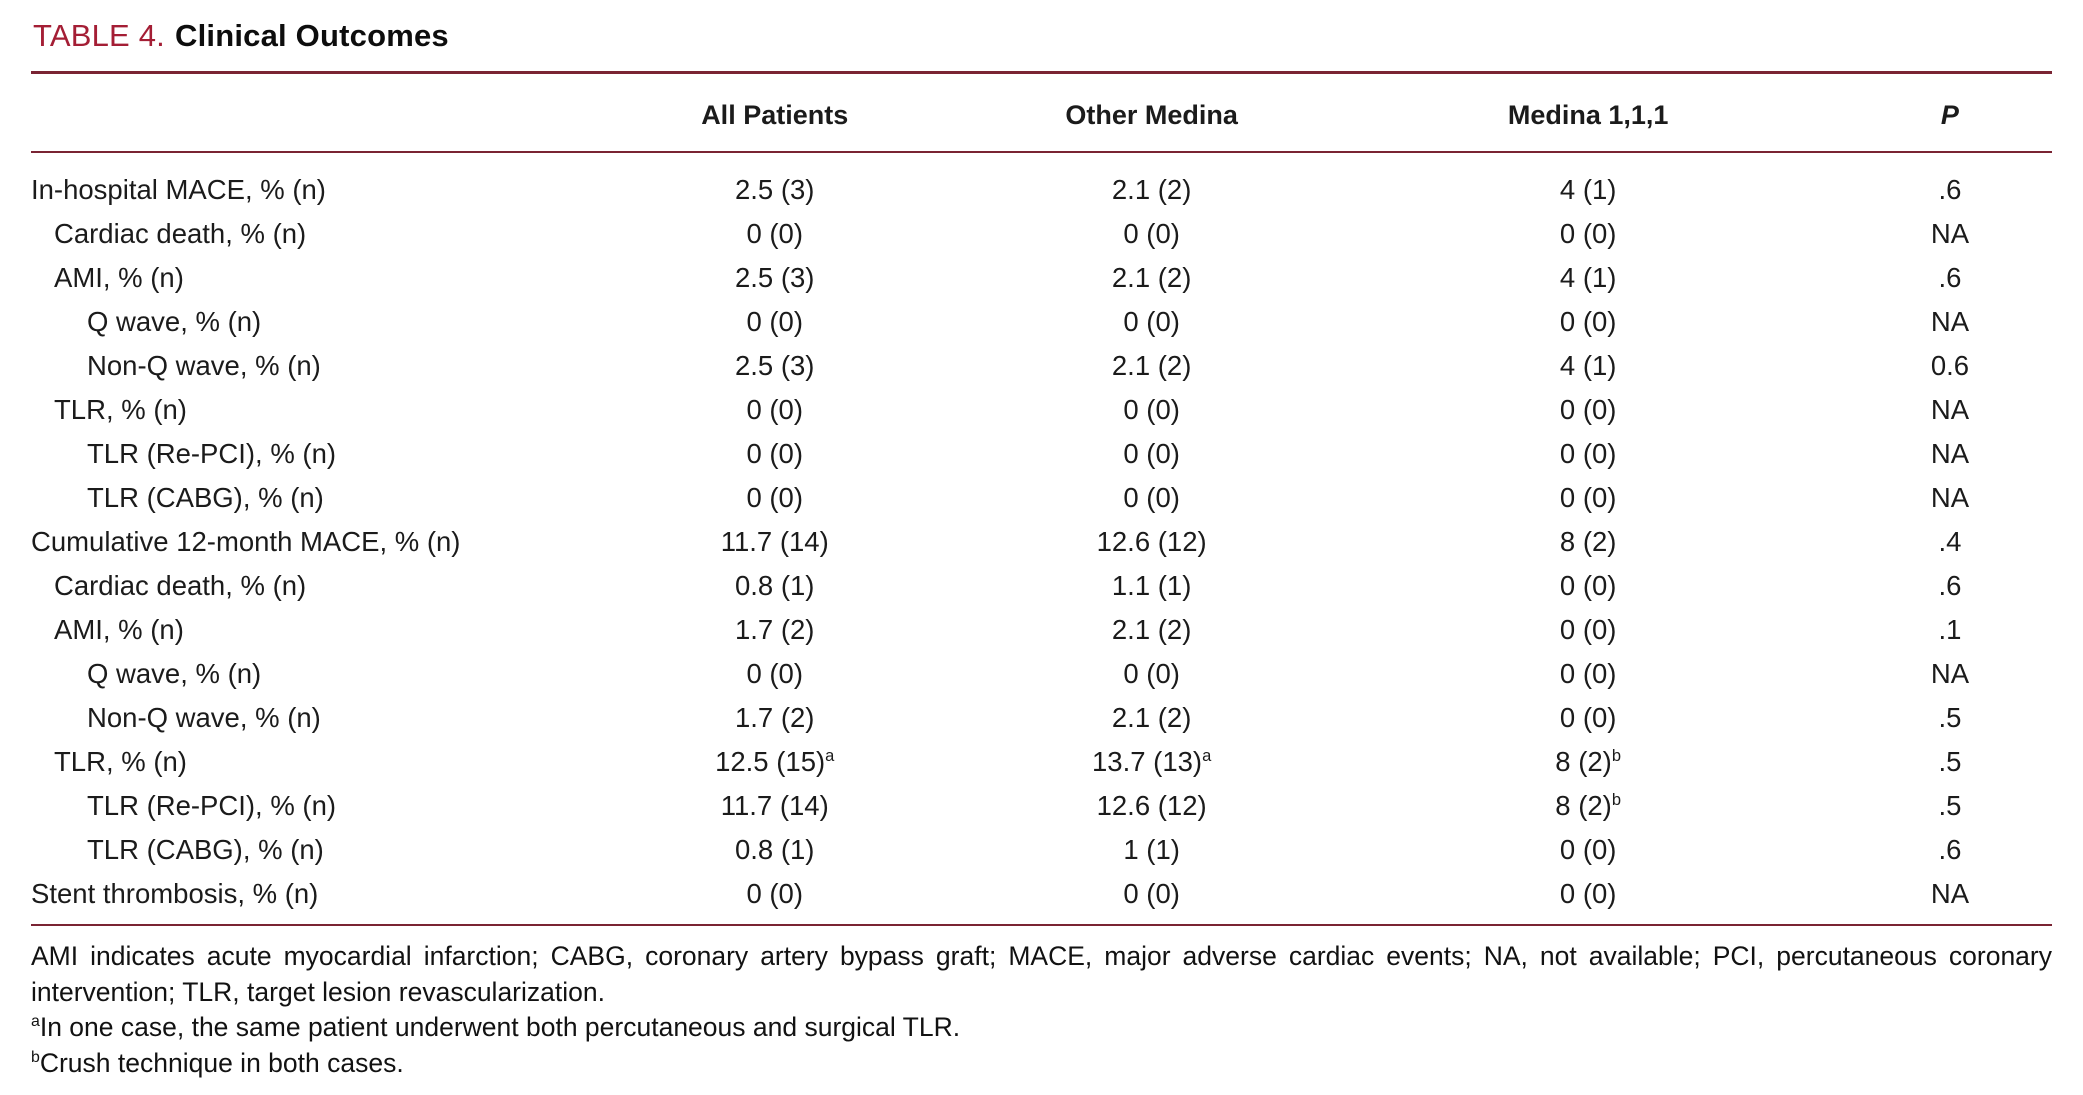  I want to click on table-row: Stent thrombosis, % (n) 0 (0) 0 (0) 0 (0) NA, so click(1041, 898).